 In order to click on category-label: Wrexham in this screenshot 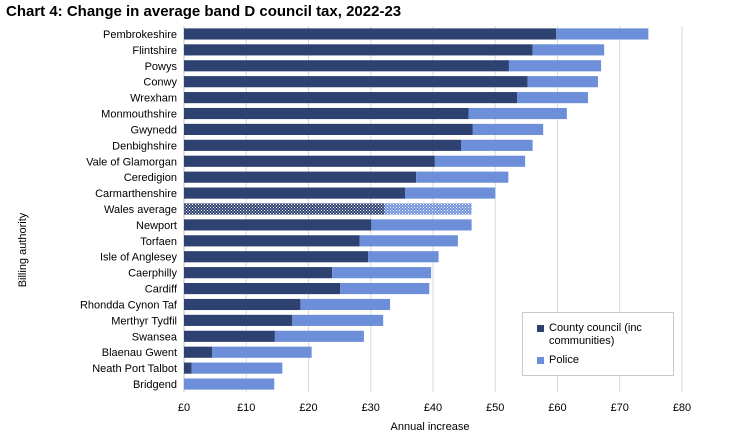, I will do `click(153, 99)`.